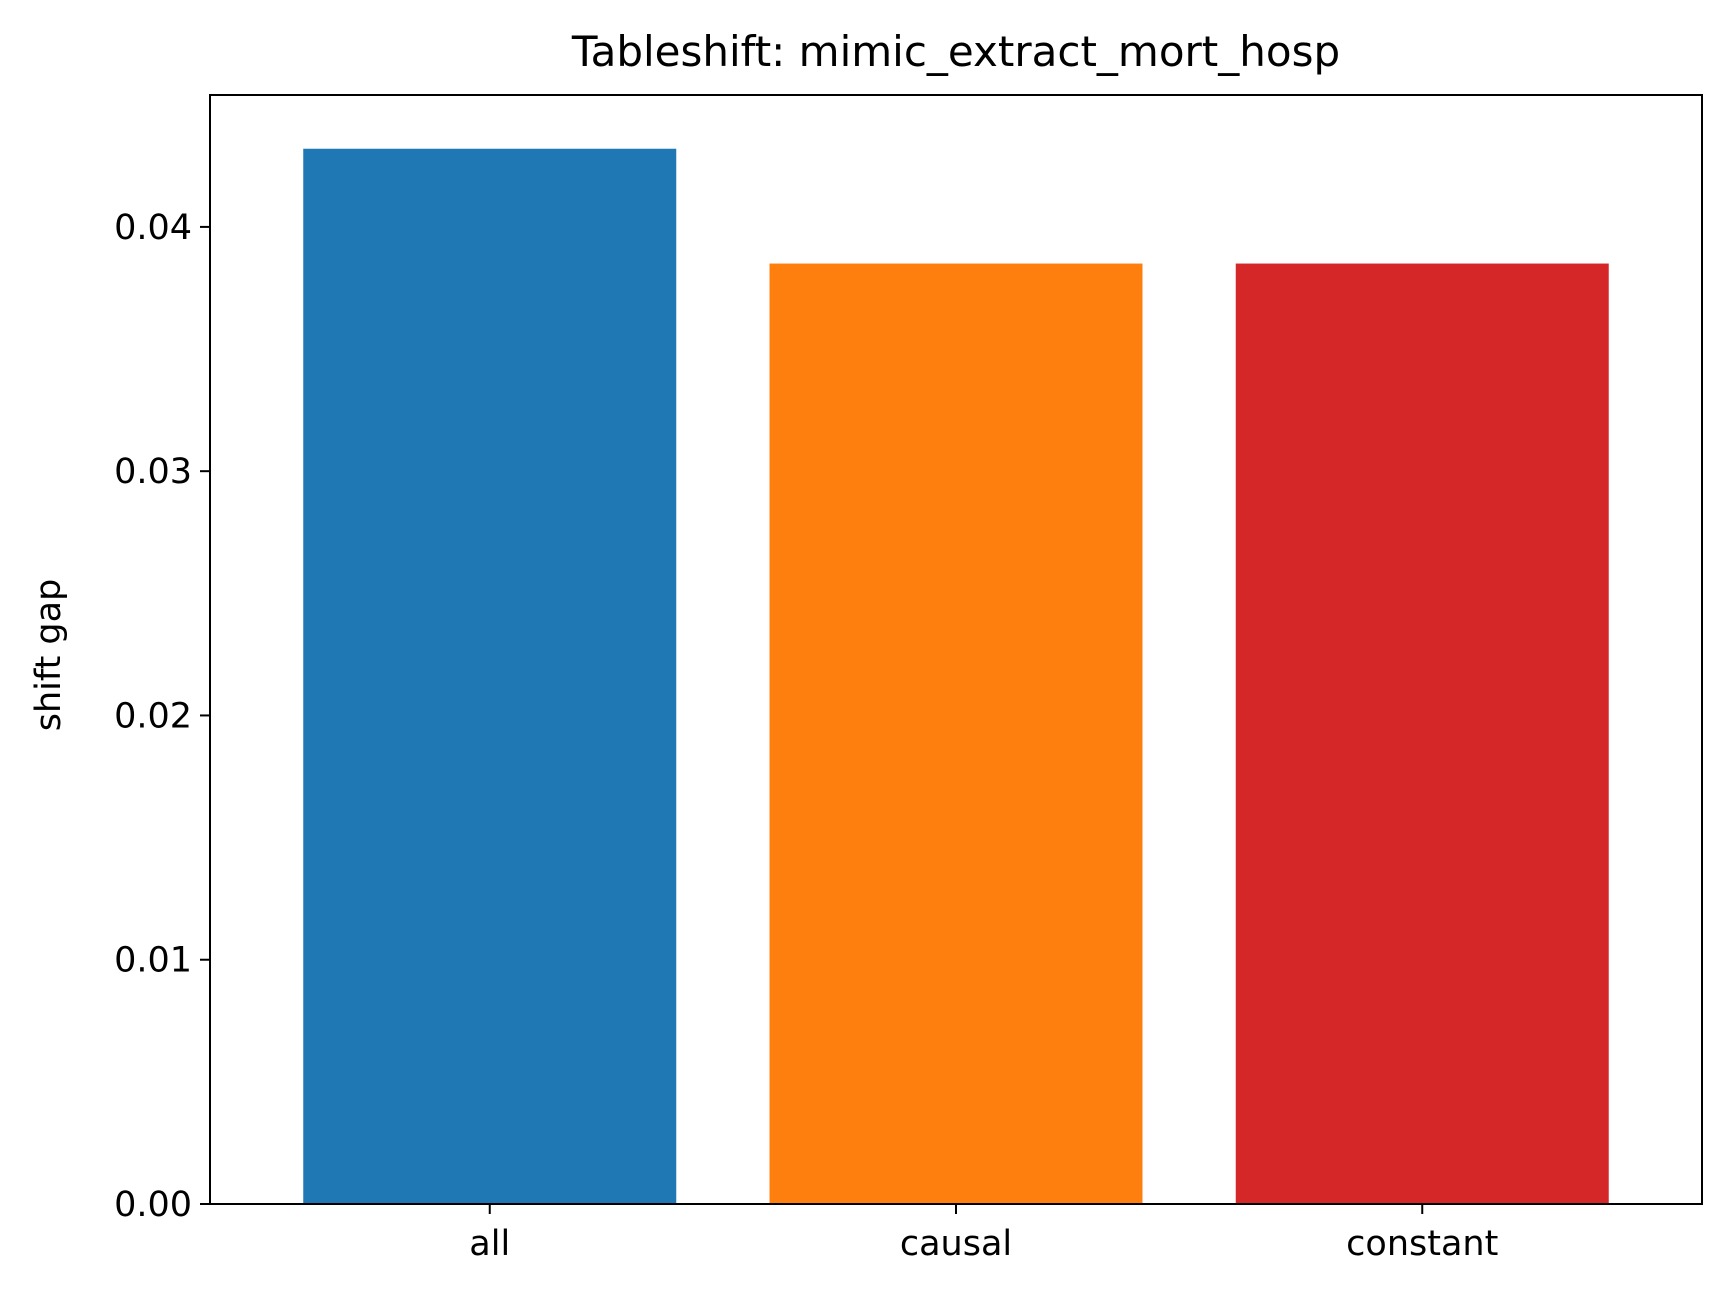  I want to click on y-axis-ticks: 0.00 0.01 0.02 0.03 0.04, so click(162, 716).